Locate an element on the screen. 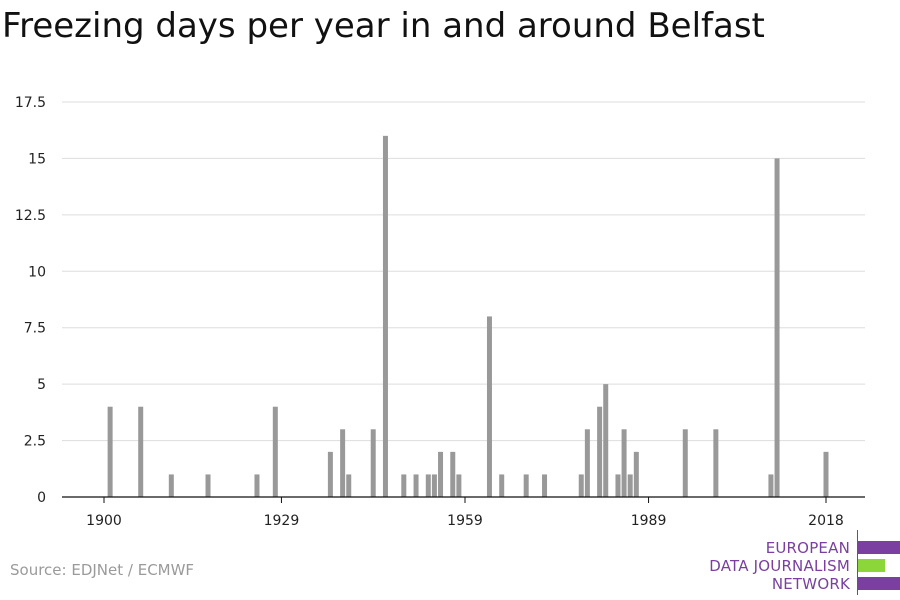 Image resolution: width=900 pixels, height=600 pixels. bar-1979 is located at coordinates (587, 463).